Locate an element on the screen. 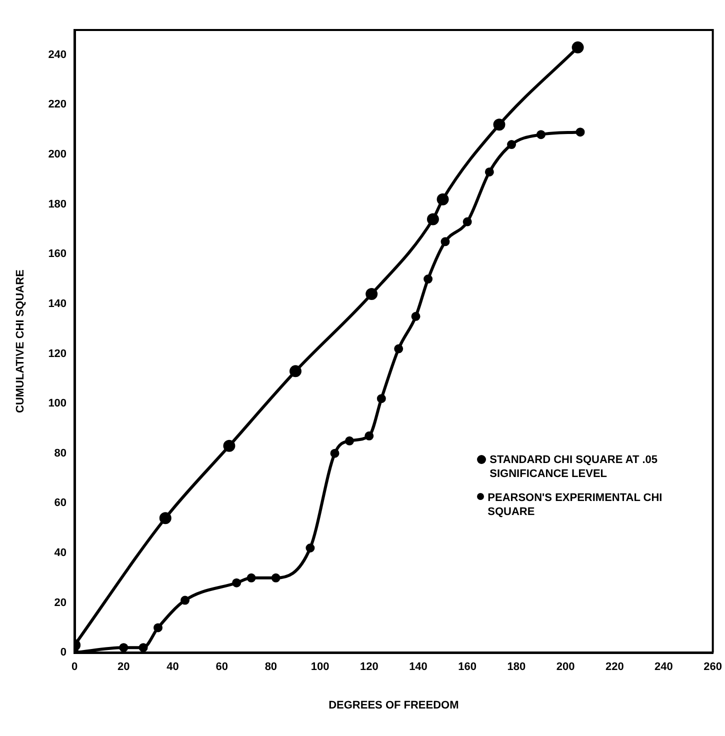 Image resolution: width=725 pixels, height=736 pixels. y-tick-label: 220 is located at coordinates (57, 104).